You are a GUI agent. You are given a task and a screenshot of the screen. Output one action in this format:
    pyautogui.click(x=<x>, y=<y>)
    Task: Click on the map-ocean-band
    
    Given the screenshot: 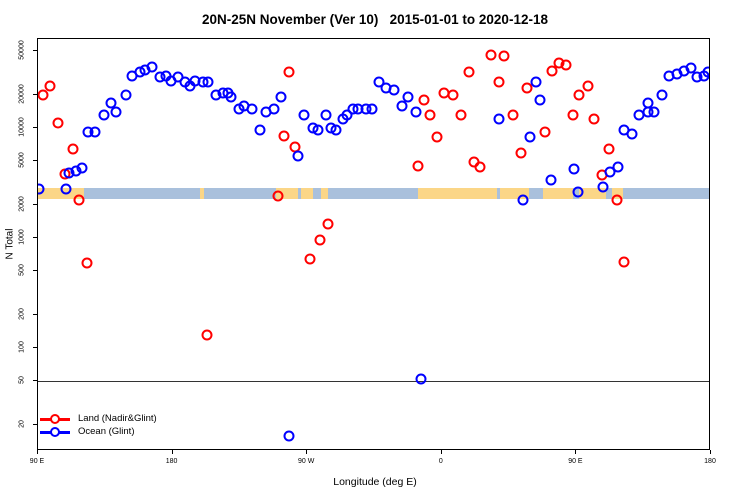 What is the action you would take?
    pyautogui.click(x=373, y=193)
    